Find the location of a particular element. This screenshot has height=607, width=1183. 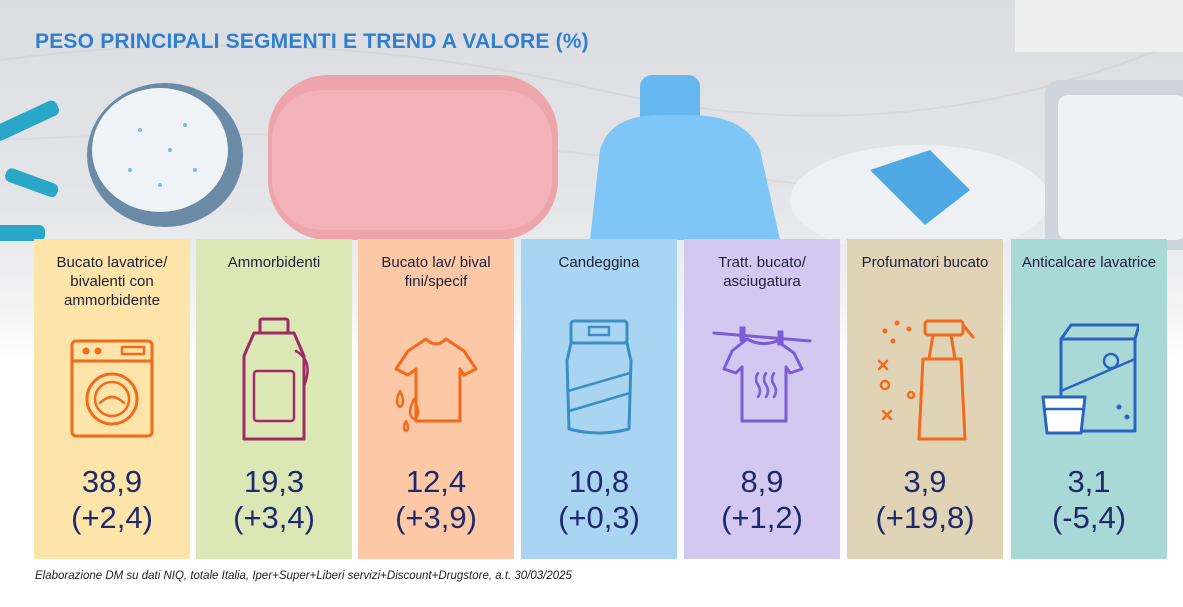

segment-card: Profumatori bucato 3,9 (+19,8) is located at coordinates (925, 399).